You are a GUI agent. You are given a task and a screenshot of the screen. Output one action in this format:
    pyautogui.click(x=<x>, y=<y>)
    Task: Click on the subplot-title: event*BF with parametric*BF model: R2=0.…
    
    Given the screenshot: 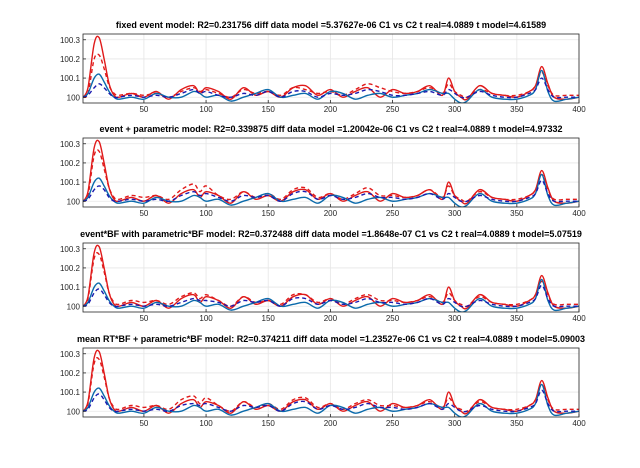 What is the action you would take?
    pyautogui.click(x=331, y=234)
    